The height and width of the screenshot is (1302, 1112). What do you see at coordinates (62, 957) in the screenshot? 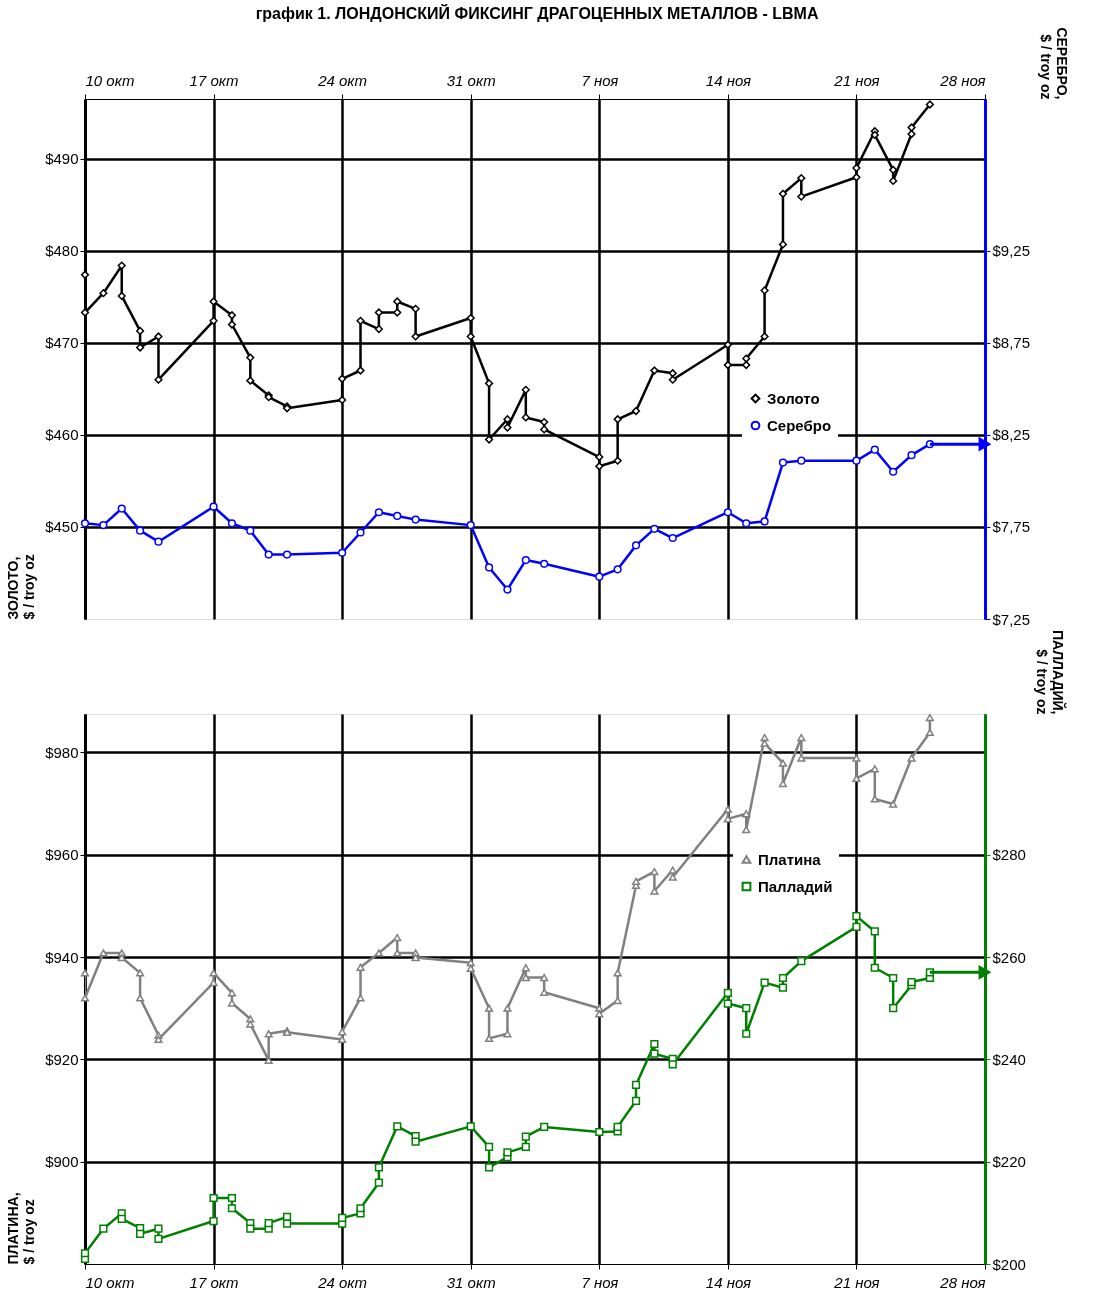
I see `y-tick-label: $940` at bounding box center [62, 957].